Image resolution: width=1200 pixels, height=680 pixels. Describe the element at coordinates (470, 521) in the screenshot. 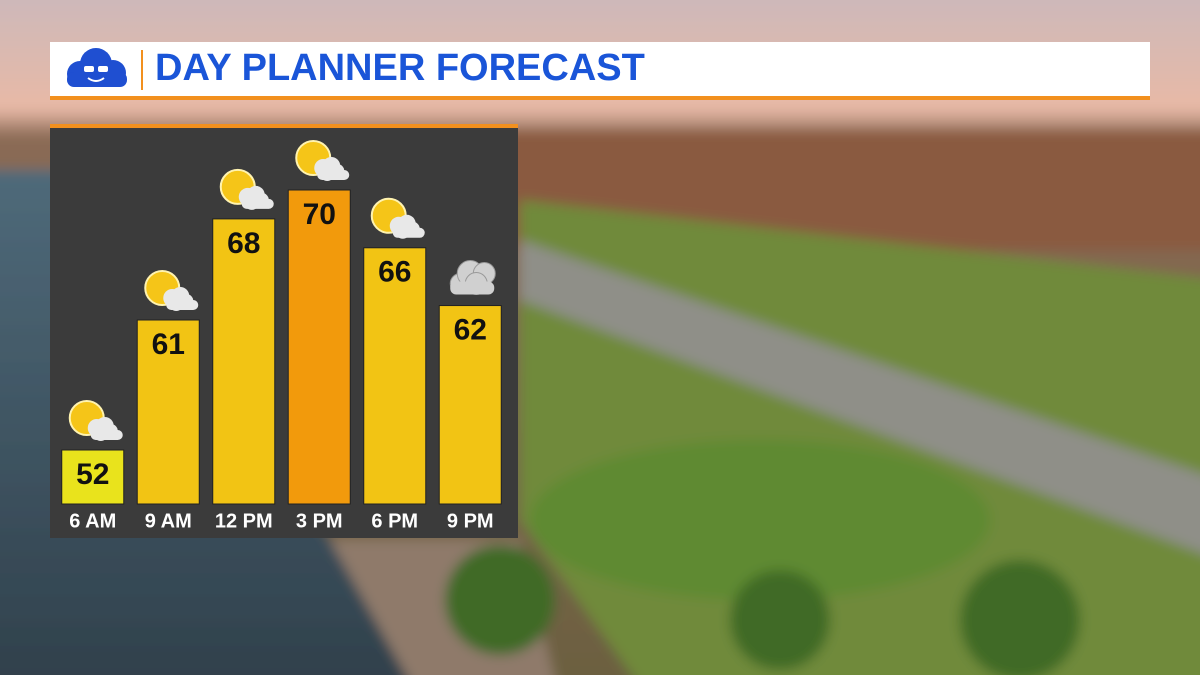

I see `x-tick-label: 9 PM` at that location.